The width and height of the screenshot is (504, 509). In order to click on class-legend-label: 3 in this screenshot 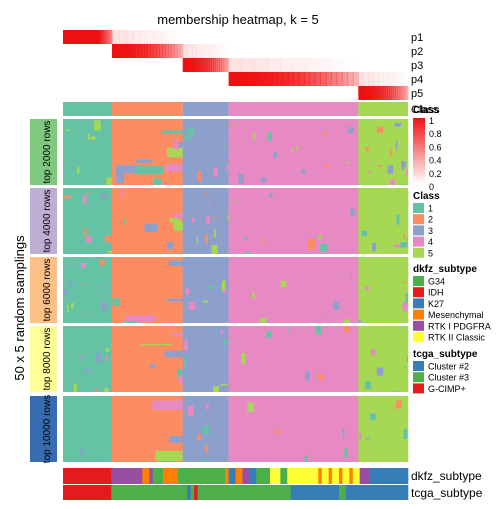, I will do `click(430, 231)`.